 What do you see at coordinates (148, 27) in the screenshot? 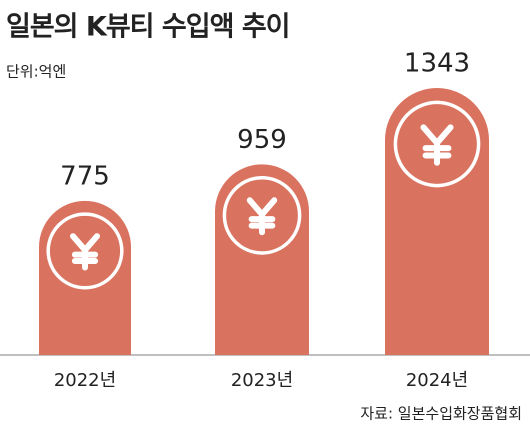
I see `chart-title: 일본의 K뷰티 수입액 추이` at bounding box center [148, 27].